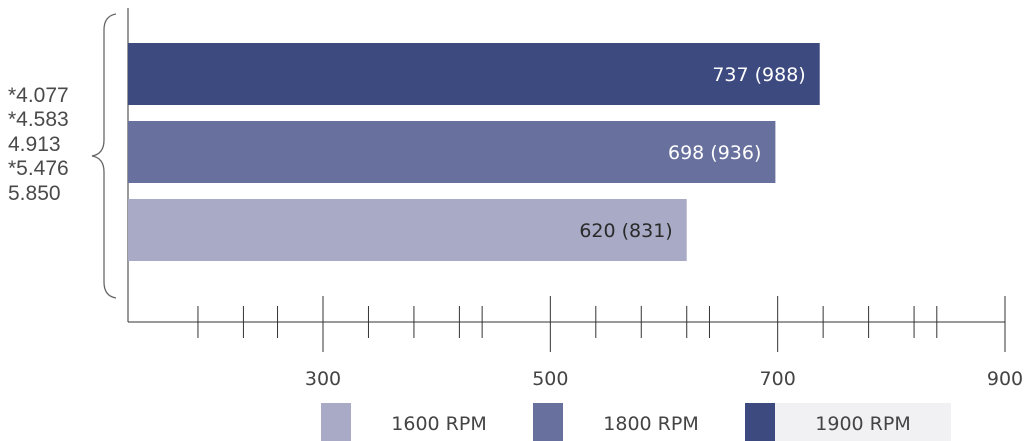  I want to click on bar-1900-rpm, so click(474, 74).